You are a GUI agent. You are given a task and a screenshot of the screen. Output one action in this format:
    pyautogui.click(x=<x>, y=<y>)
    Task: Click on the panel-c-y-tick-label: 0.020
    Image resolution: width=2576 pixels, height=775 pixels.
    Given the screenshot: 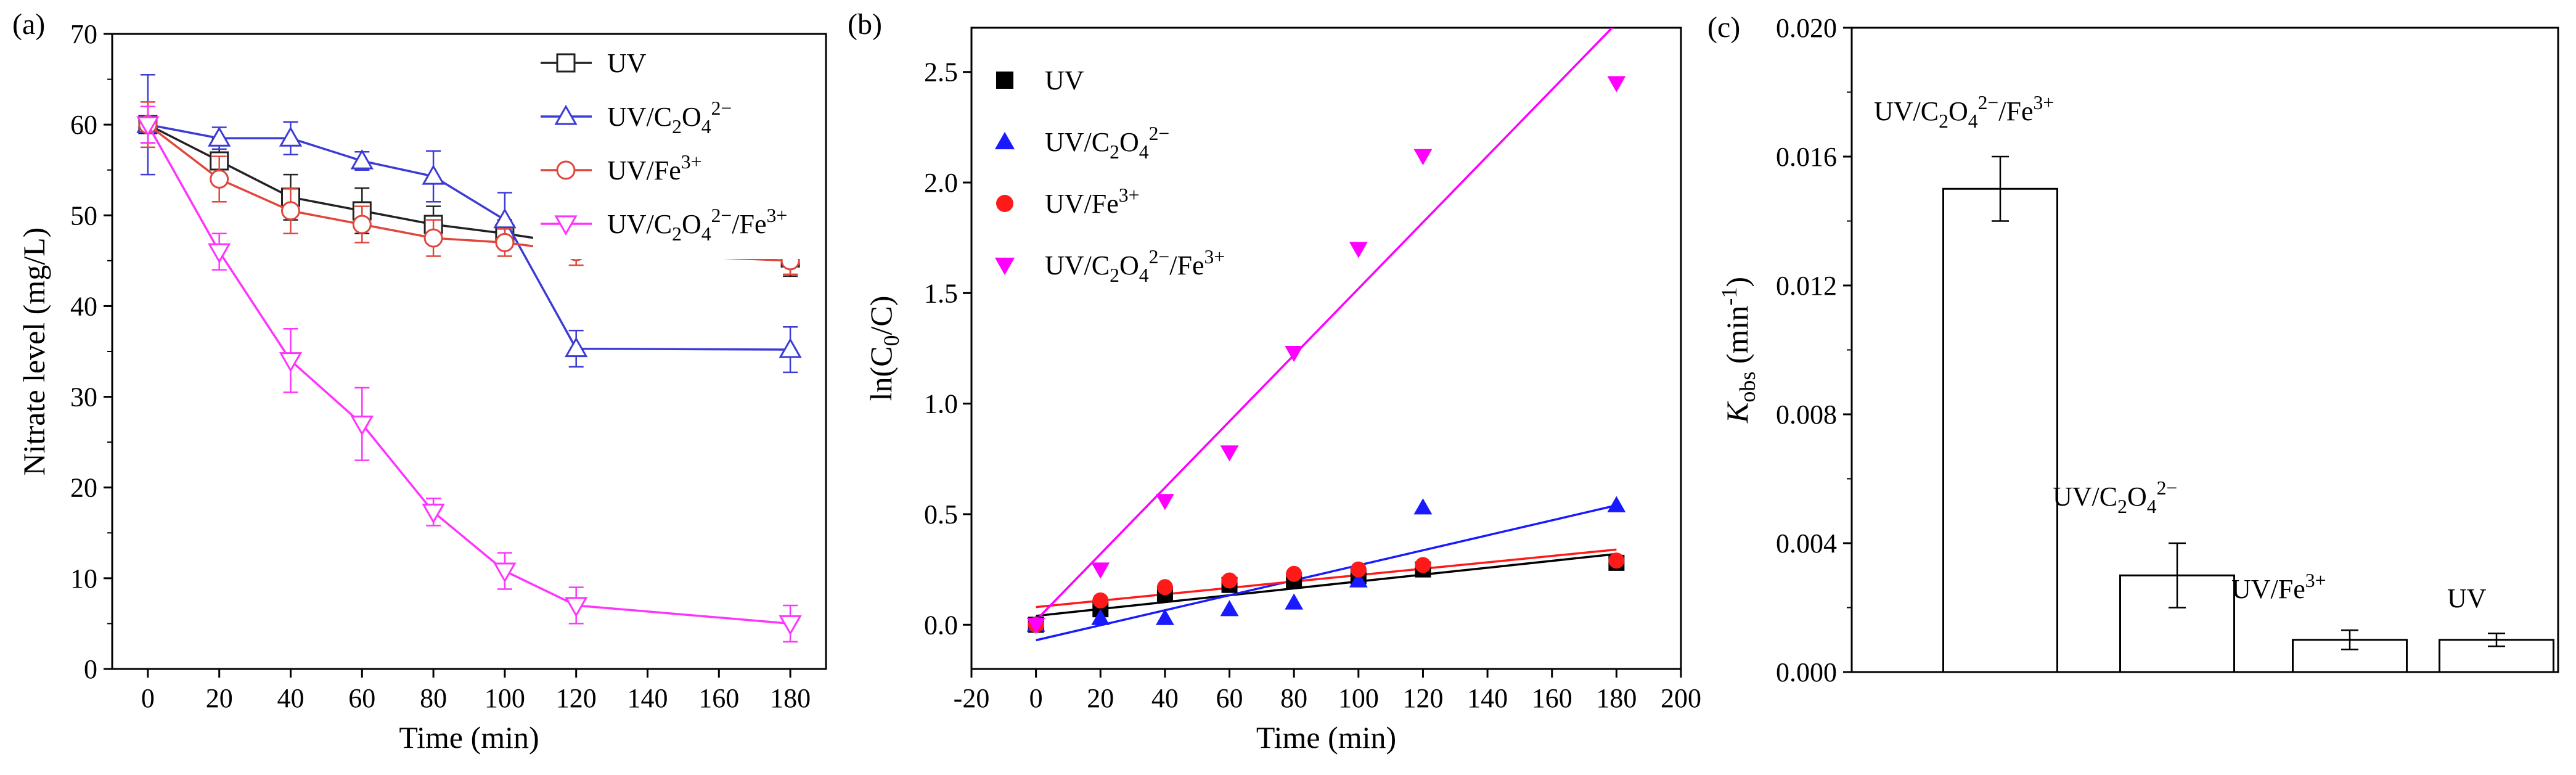 What is the action you would take?
    pyautogui.click(x=1806, y=28)
    